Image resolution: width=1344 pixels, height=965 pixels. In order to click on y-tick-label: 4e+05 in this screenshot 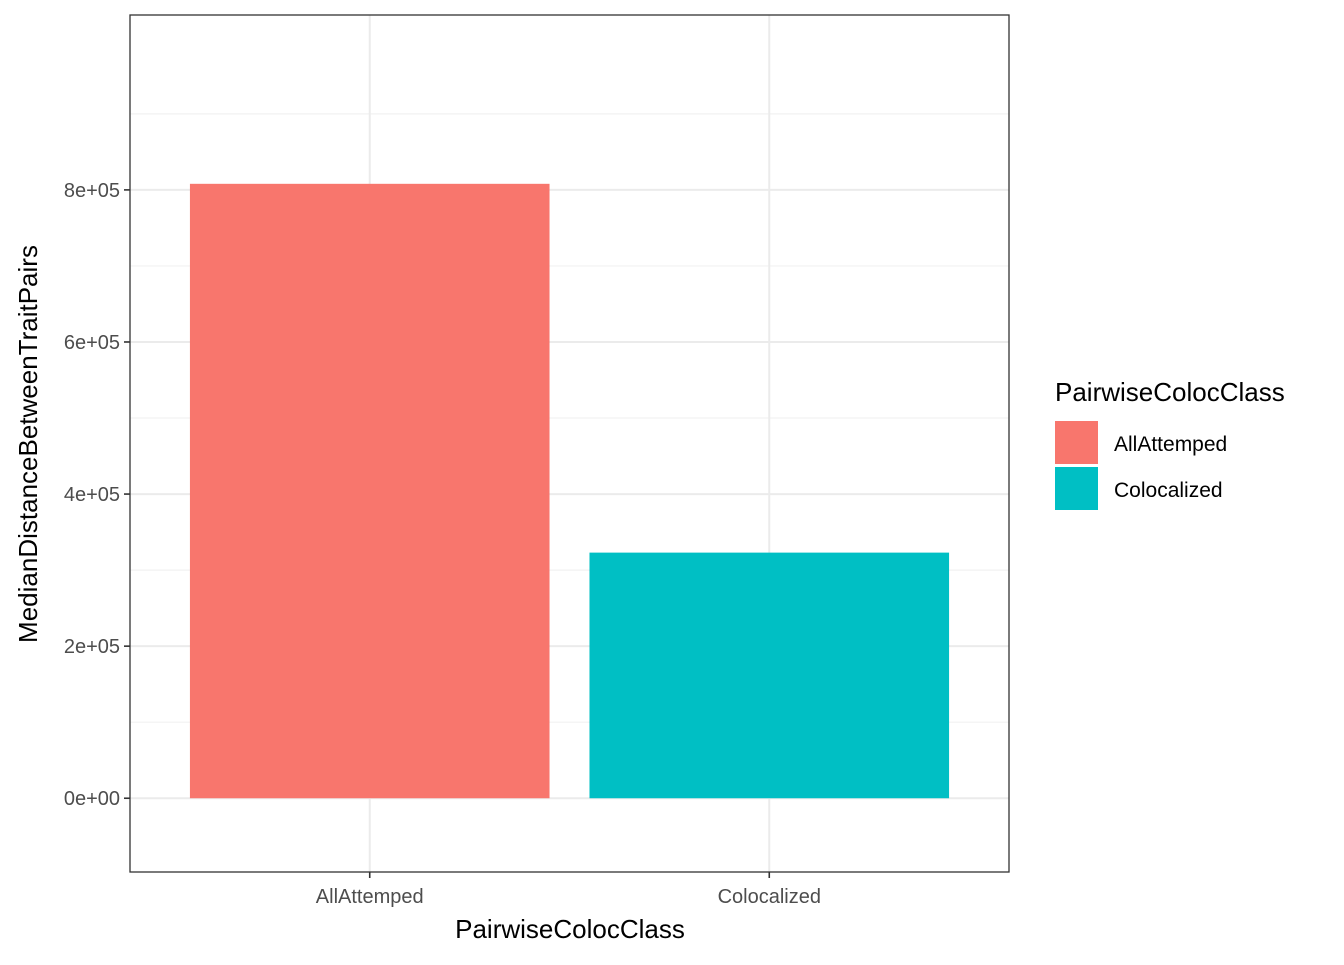, I will do `click(92, 495)`.